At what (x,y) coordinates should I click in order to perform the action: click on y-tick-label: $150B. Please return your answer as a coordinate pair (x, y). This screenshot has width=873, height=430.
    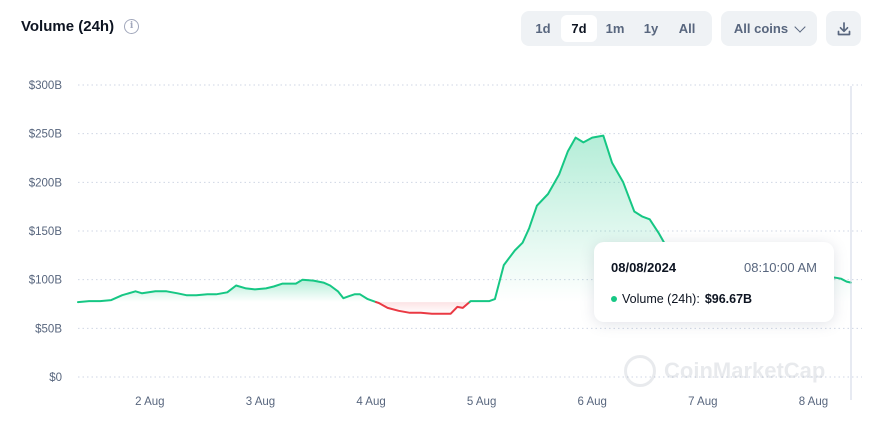
    Looking at the image, I should click on (46, 232).